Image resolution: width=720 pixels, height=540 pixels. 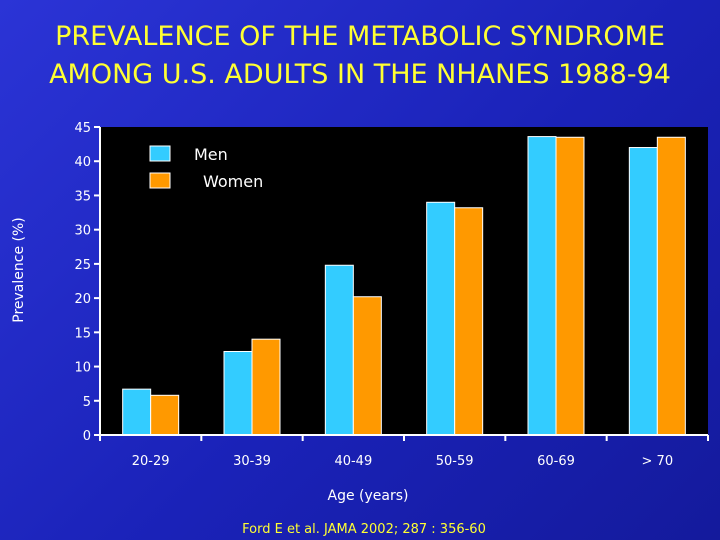 I want to click on x-tick-label: 30-39, so click(x=252, y=461).